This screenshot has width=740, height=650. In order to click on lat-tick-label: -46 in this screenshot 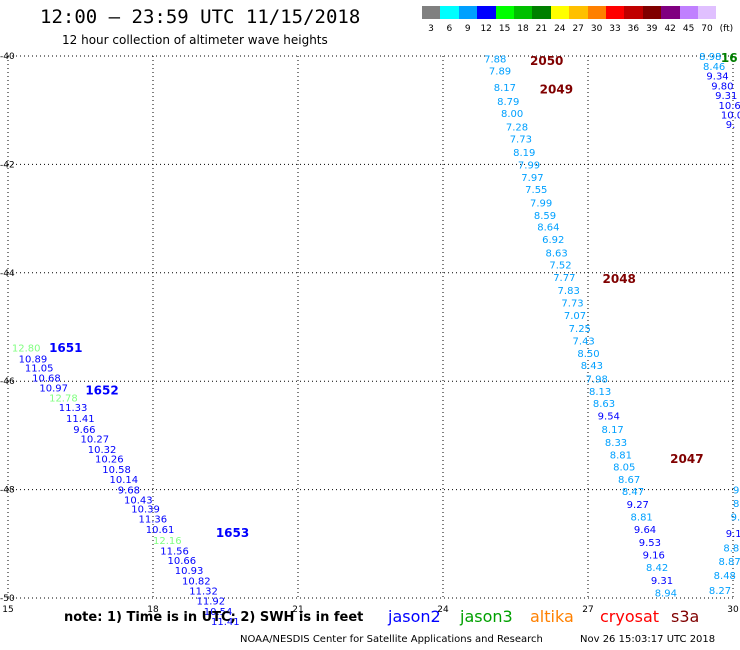, I will do `click(7, 382)`.